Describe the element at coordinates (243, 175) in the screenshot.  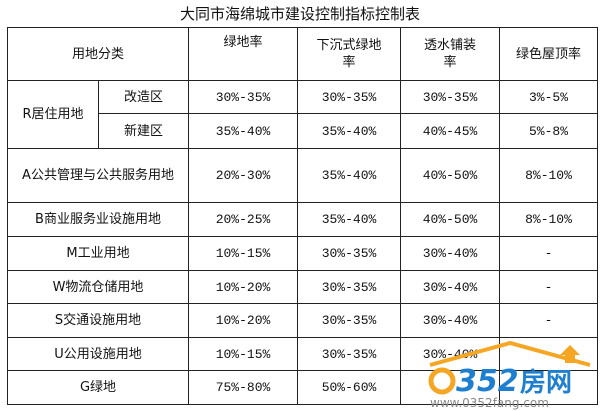
I see `cell: 20%-30%` at that location.